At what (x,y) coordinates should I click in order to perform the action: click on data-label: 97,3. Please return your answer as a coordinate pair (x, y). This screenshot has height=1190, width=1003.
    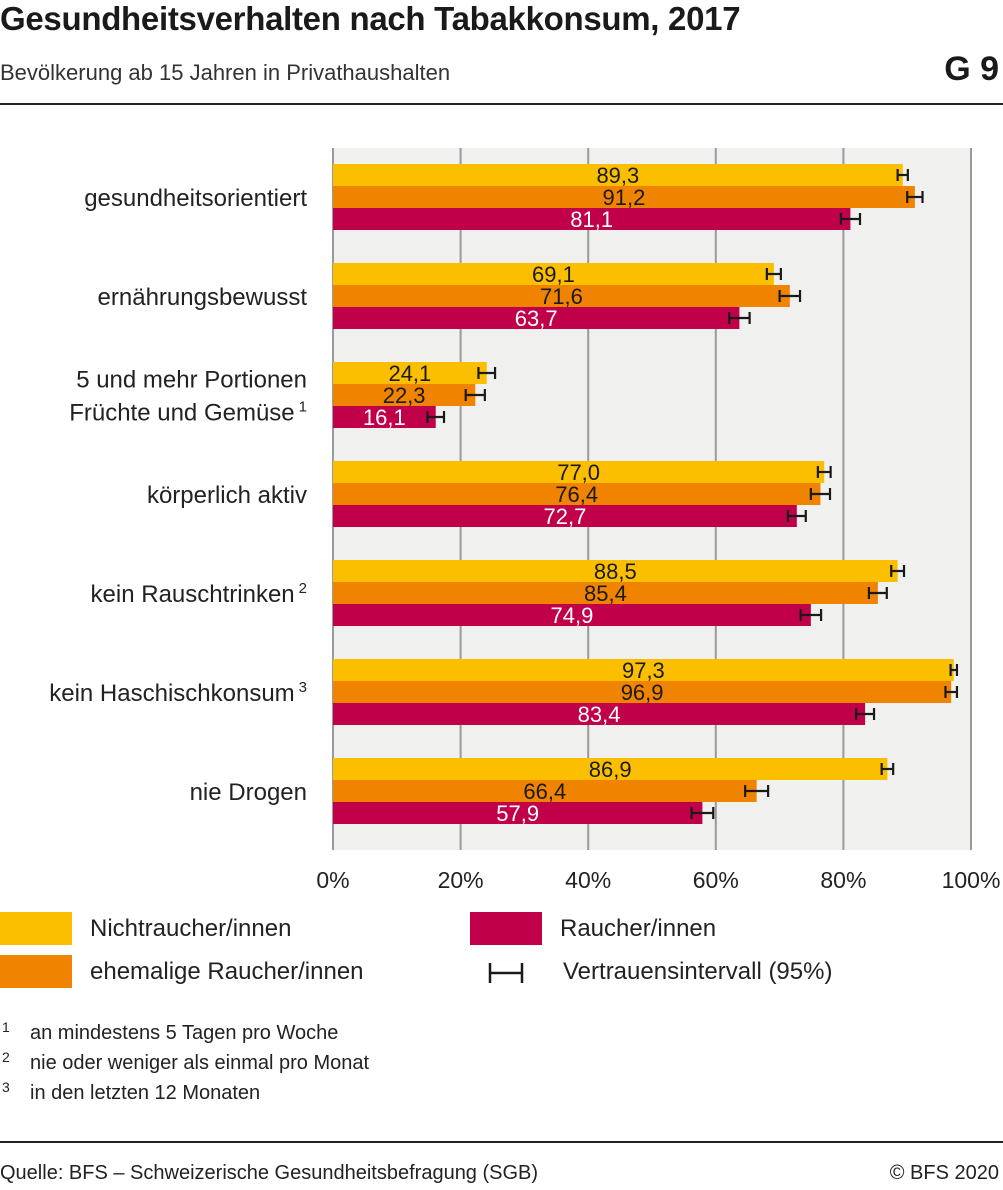
    Looking at the image, I should click on (643, 670).